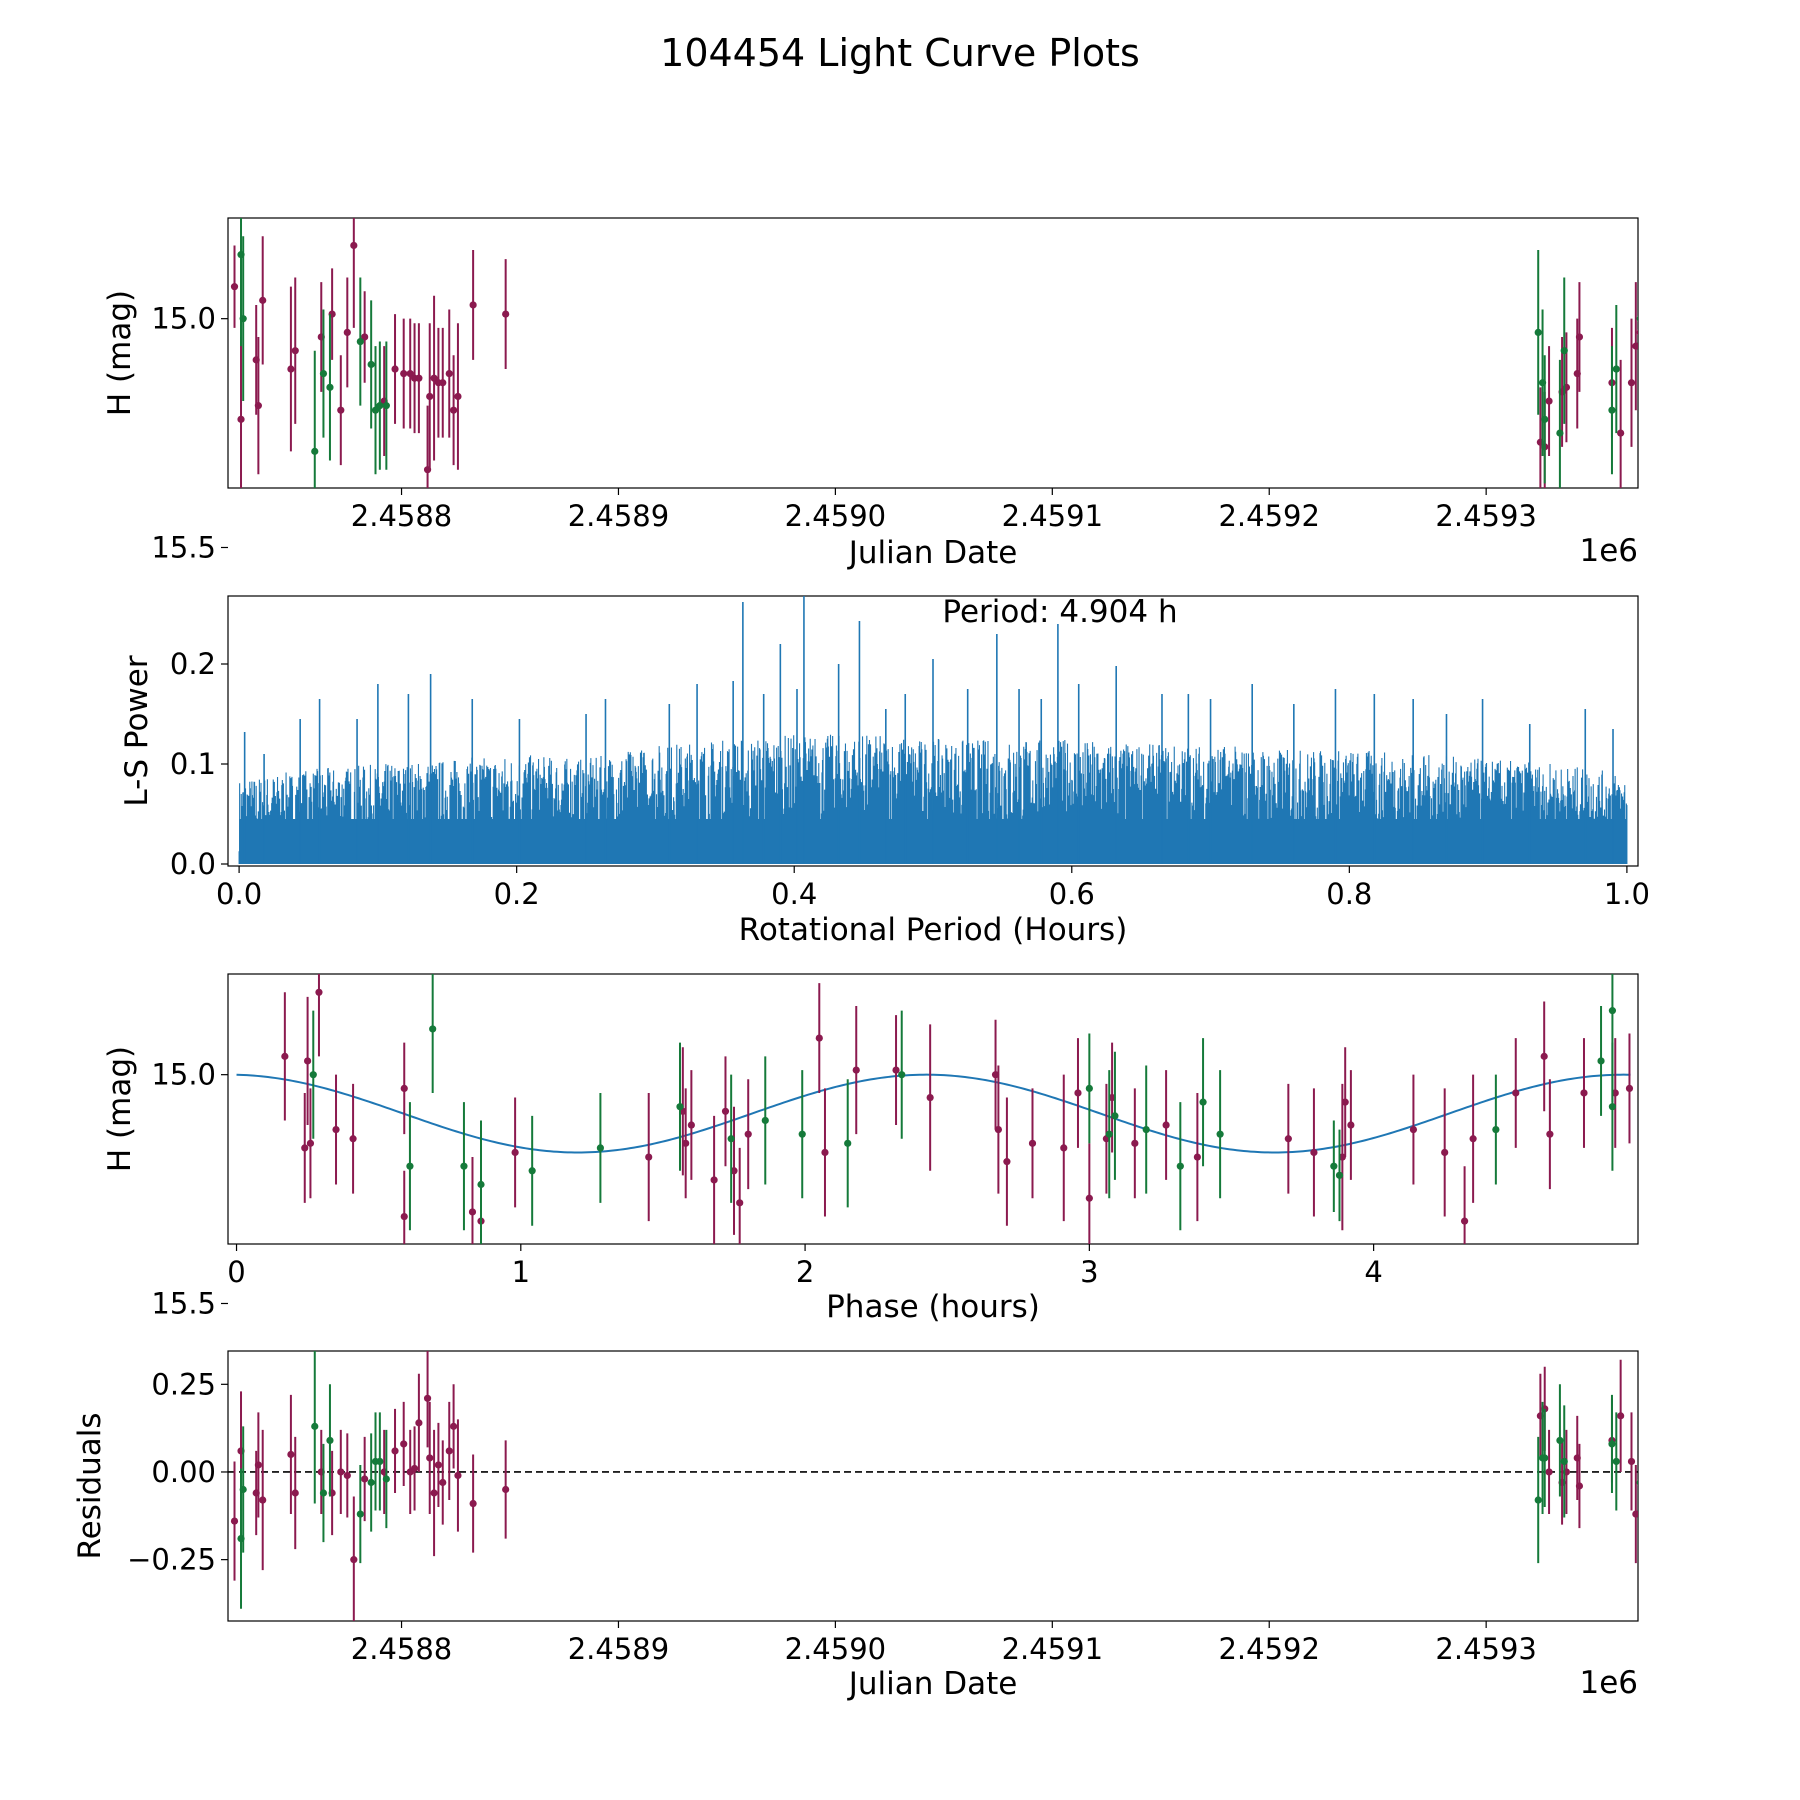  Describe the element at coordinates (933, 731) in the screenshot. I see `periodogram-frame` at that location.